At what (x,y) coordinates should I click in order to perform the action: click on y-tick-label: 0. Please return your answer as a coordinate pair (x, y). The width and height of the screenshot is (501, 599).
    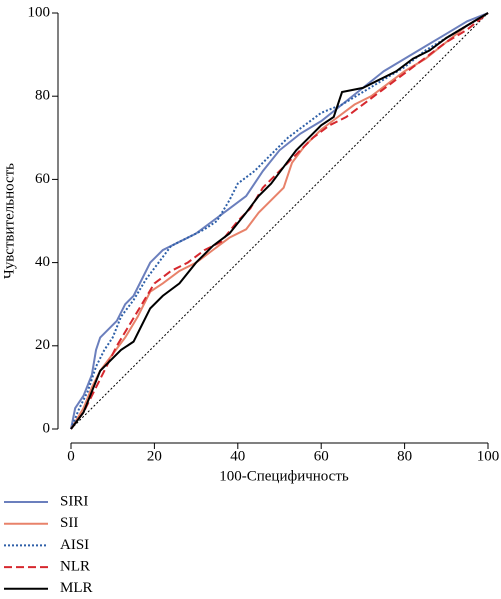
    Looking at the image, I should click on (47, 428).